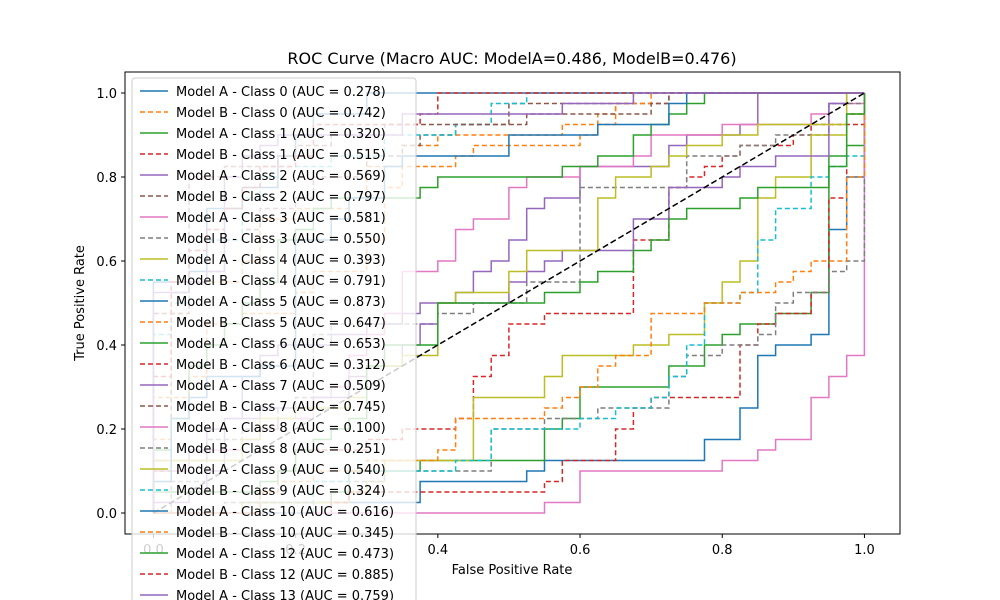 Image resolution: width=1000 pixels, height=600 pixels. Describe the element at coordinates (281, 218) in the screenshot. I see `legend-entry-label: Model A - Class 3 (AUC = 0.581)` at that location.